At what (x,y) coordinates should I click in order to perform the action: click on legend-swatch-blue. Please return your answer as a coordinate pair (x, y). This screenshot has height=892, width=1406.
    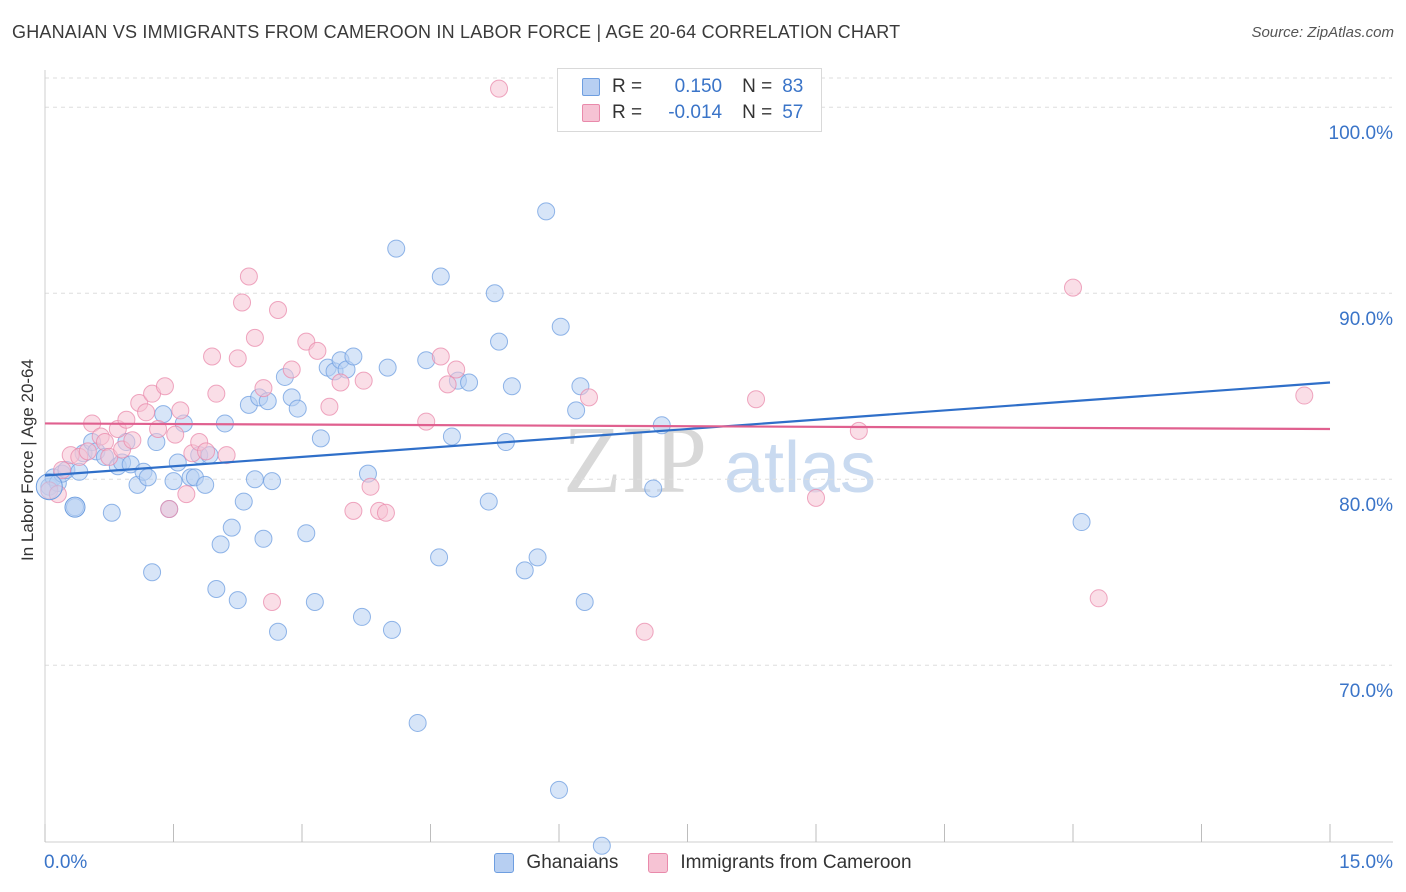
    Looking at the image, I should click on (591, 87).